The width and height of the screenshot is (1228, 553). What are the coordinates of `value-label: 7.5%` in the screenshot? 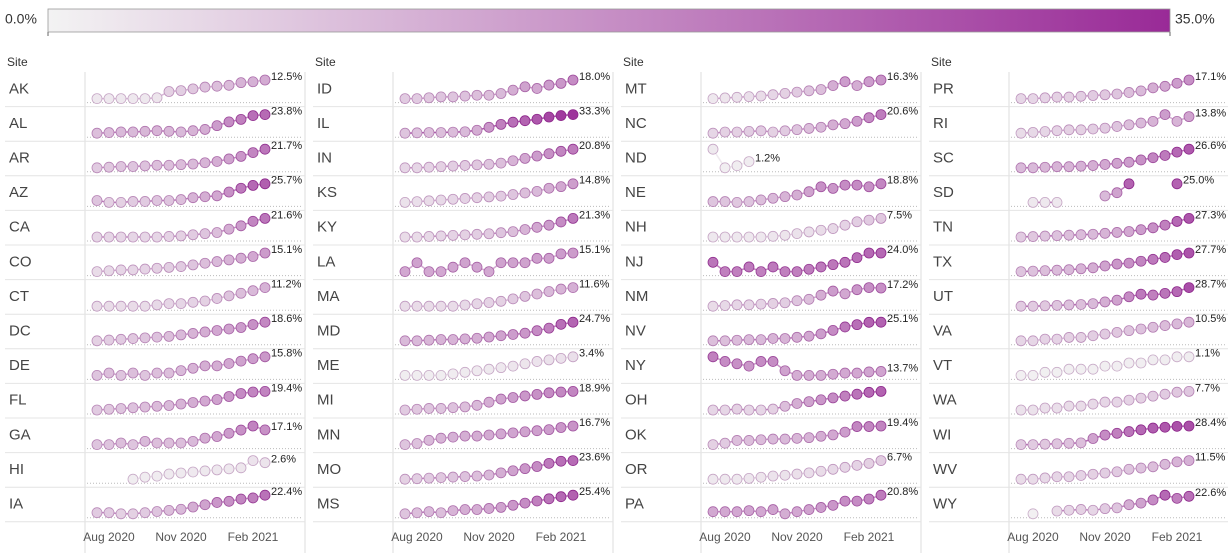 It's located at (899, 215).